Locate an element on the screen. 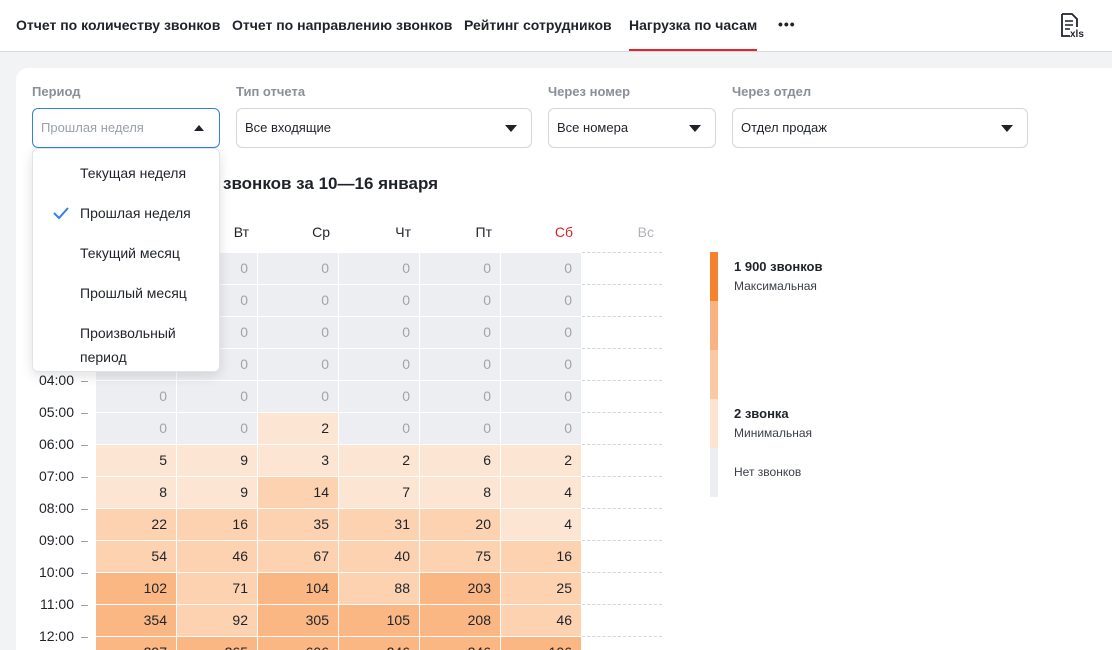 This screenshot has width=1112, height=650. heat-cell: 71 is located at coordinates (217, 588).